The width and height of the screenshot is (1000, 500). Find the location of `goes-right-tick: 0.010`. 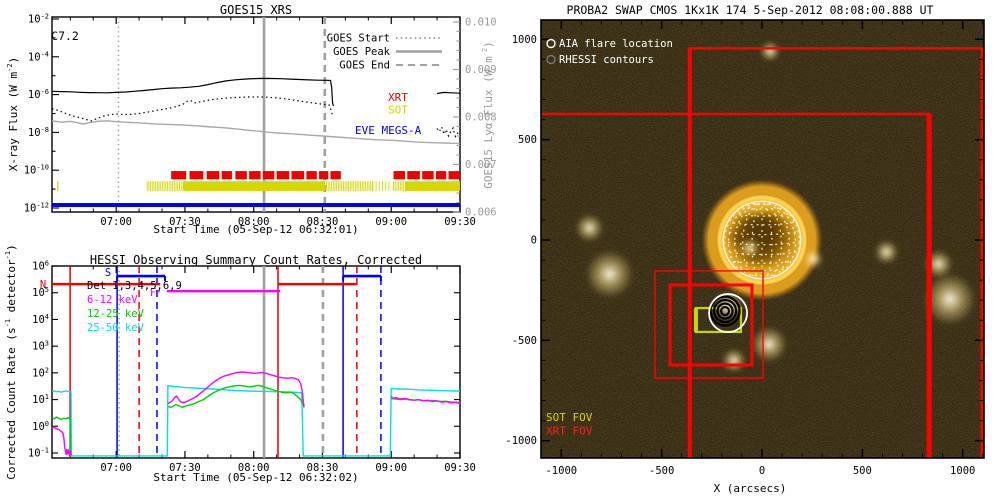

goes-right-tick: 0.010 is located at coordinates (481, 23).